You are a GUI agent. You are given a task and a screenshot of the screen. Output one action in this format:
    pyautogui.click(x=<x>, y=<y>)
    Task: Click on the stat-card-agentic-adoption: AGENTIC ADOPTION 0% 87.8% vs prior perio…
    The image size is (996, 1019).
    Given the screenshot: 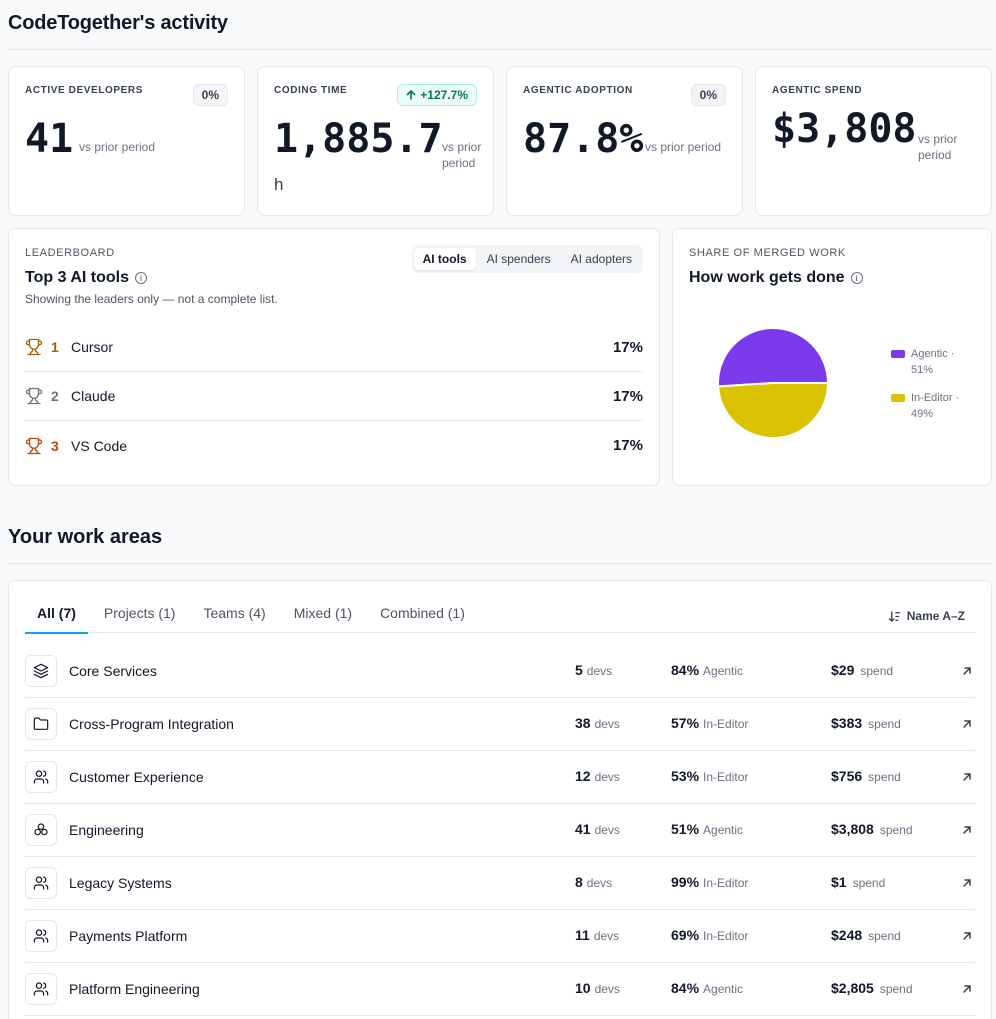 What is the action you would take?
    pyautogui.click(x=624, y=141)
    